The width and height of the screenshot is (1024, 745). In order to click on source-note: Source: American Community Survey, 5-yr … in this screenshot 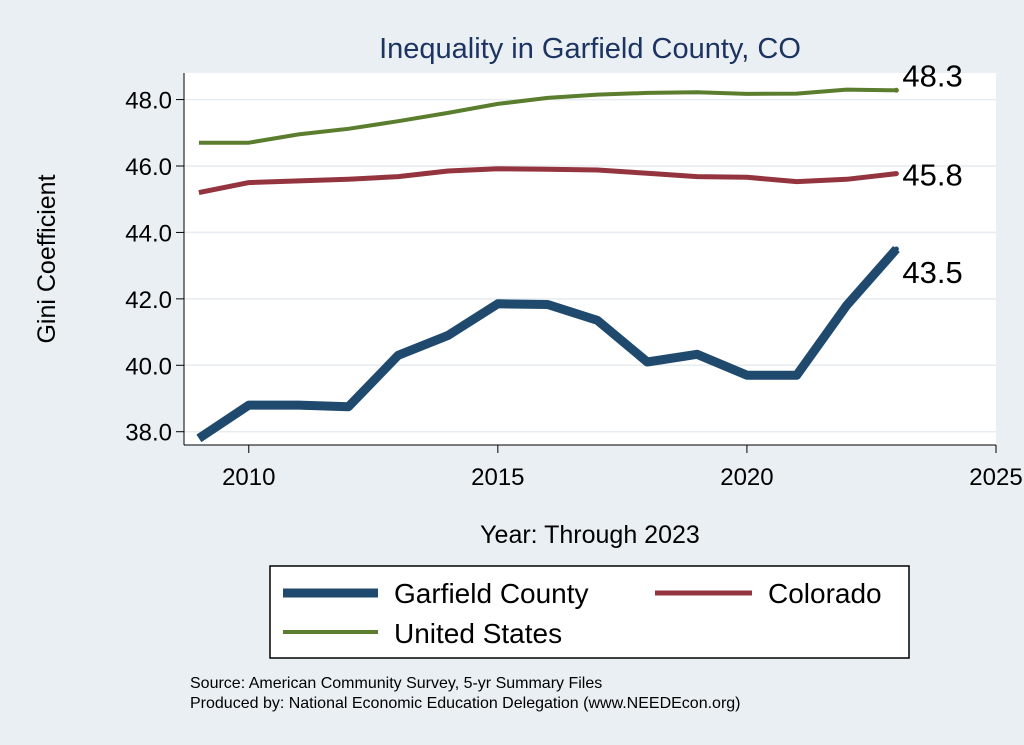, I will do `click(396, 683)`.